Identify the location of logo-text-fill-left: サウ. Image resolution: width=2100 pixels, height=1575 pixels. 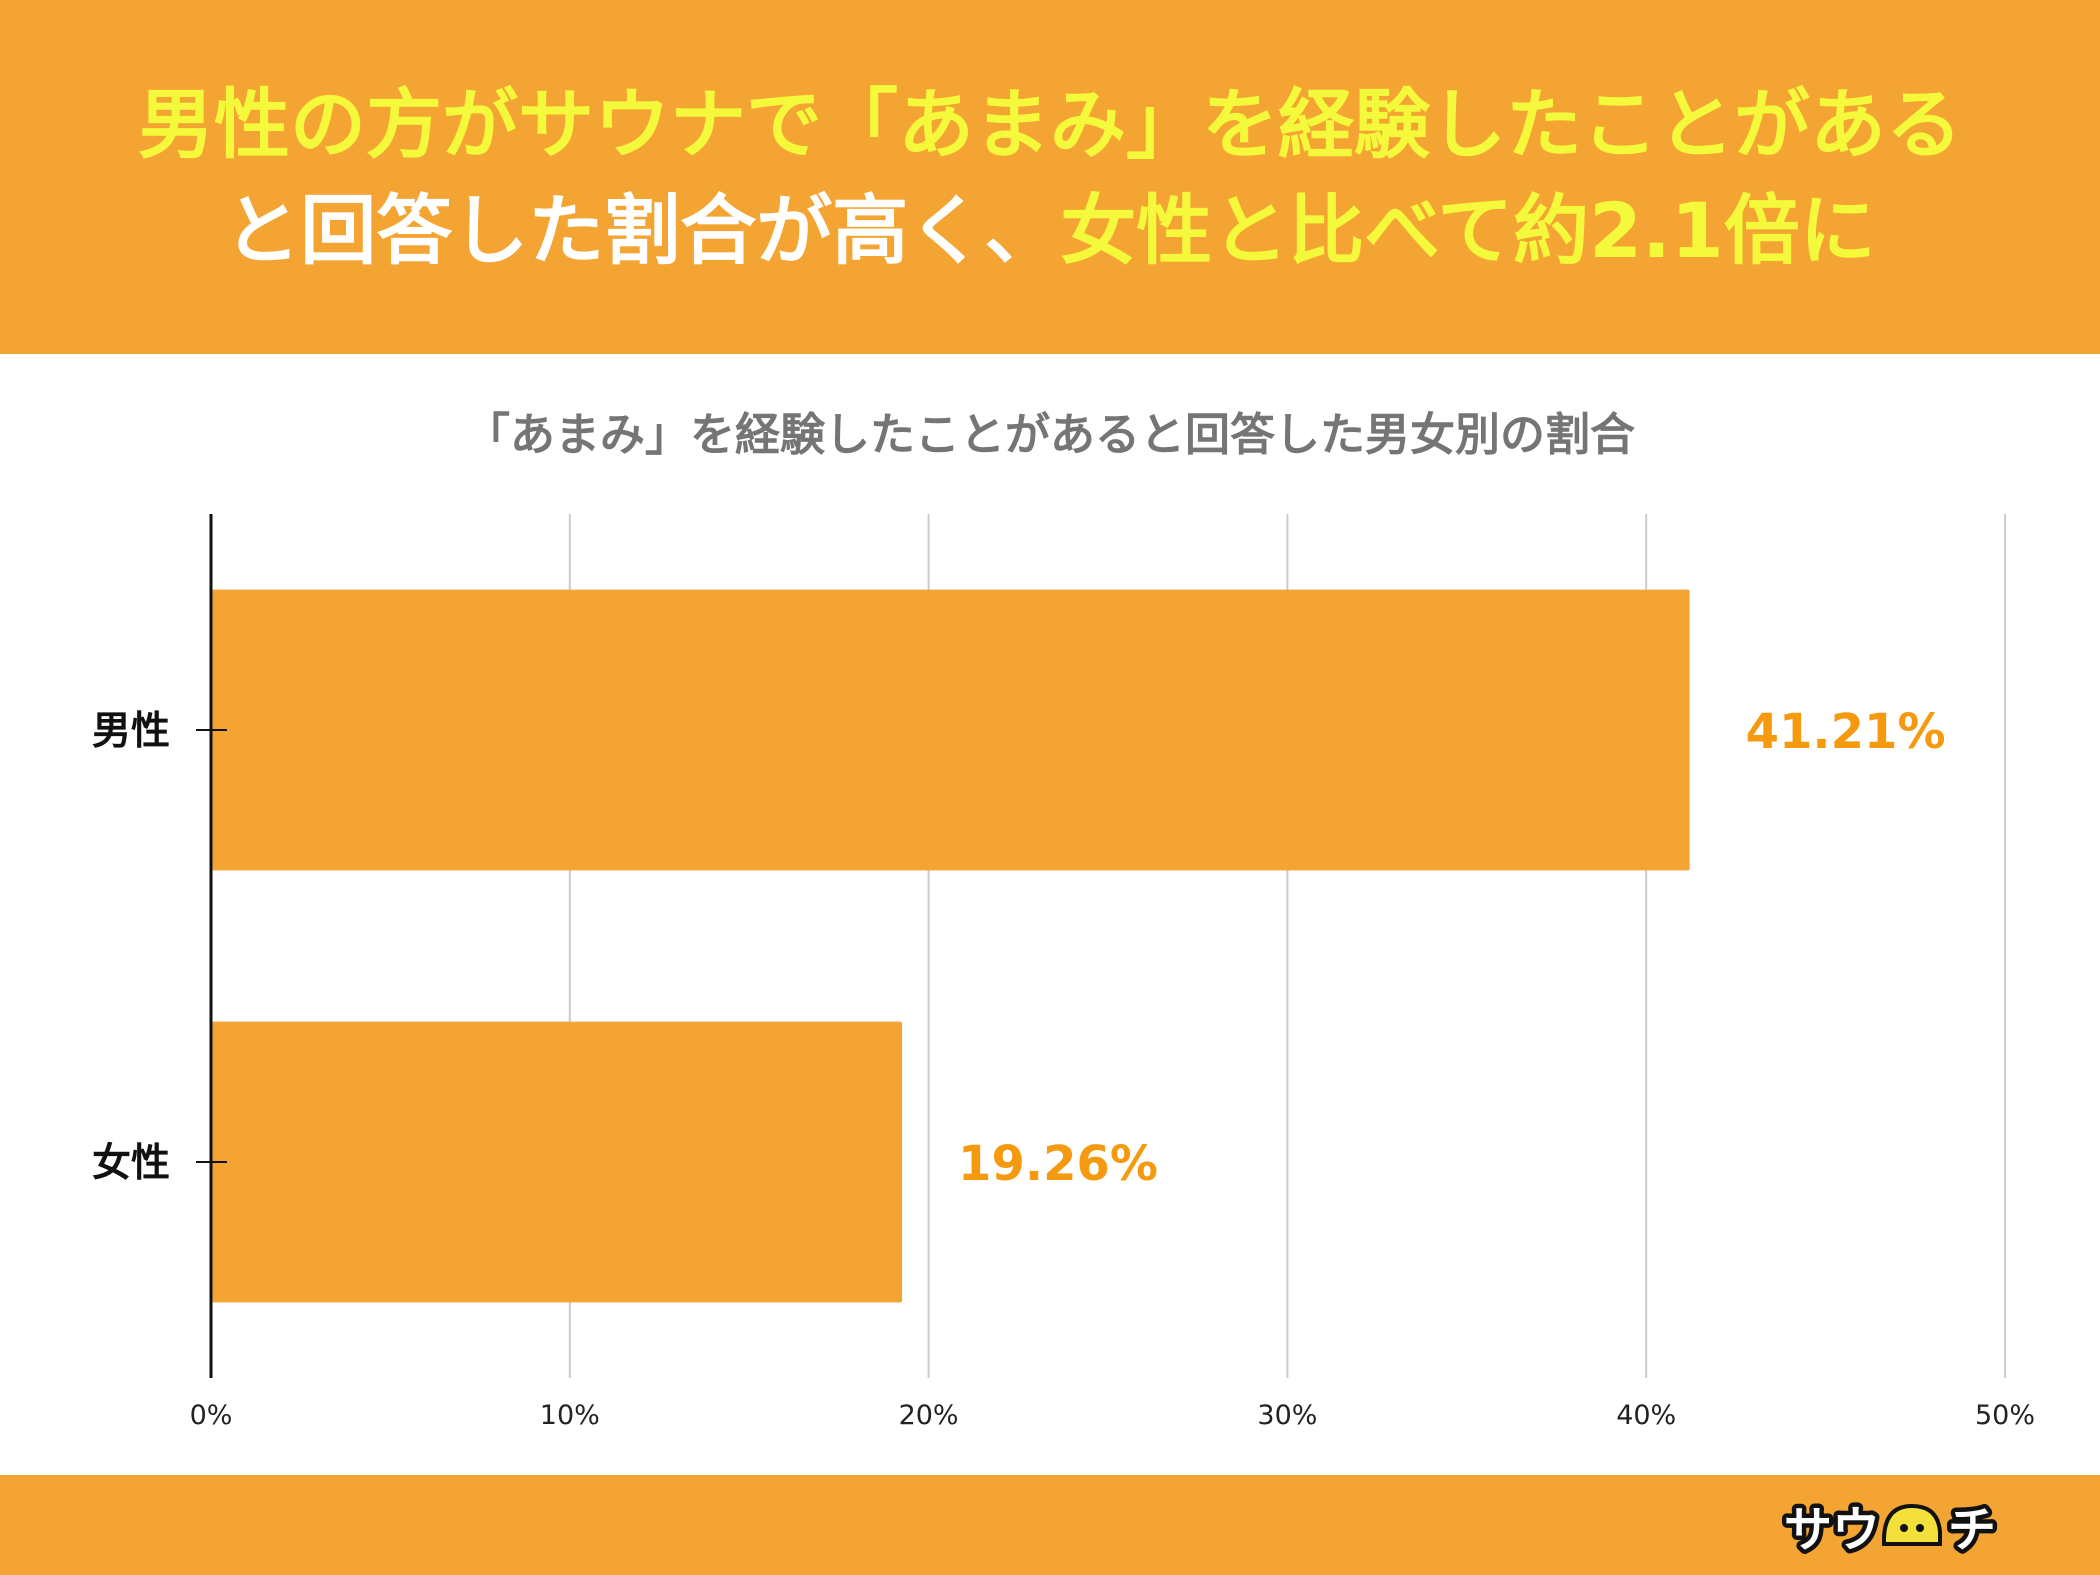
(1832, 1530).